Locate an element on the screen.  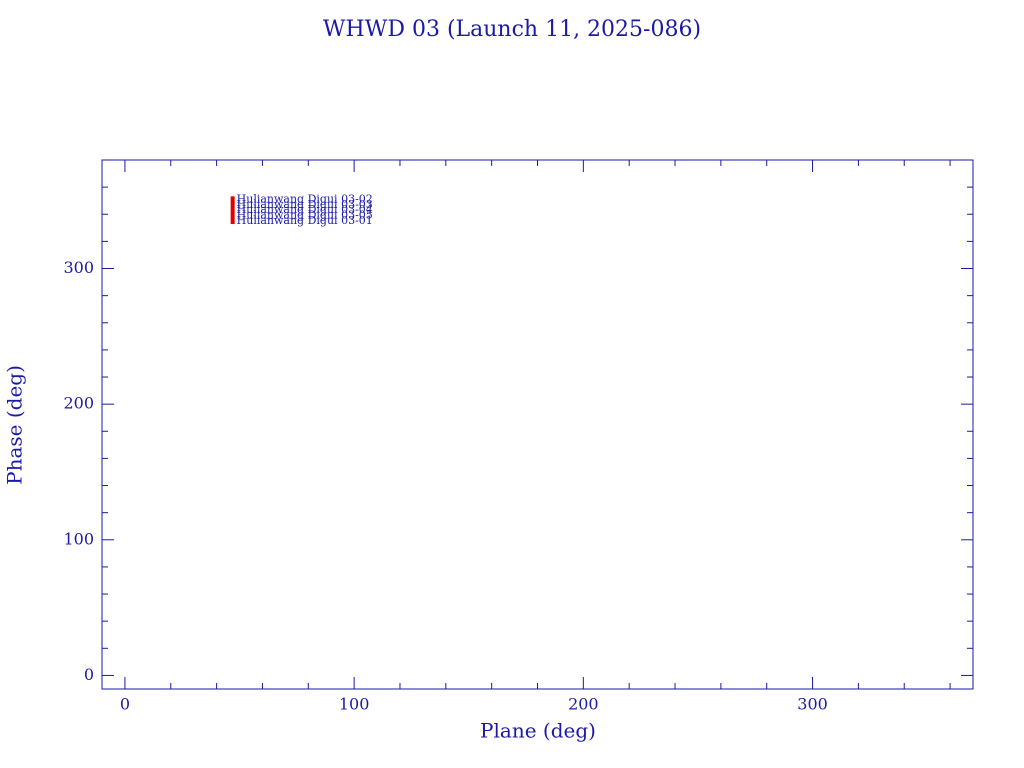
y-tick-label: 200 is located at coordinates (78, 403).